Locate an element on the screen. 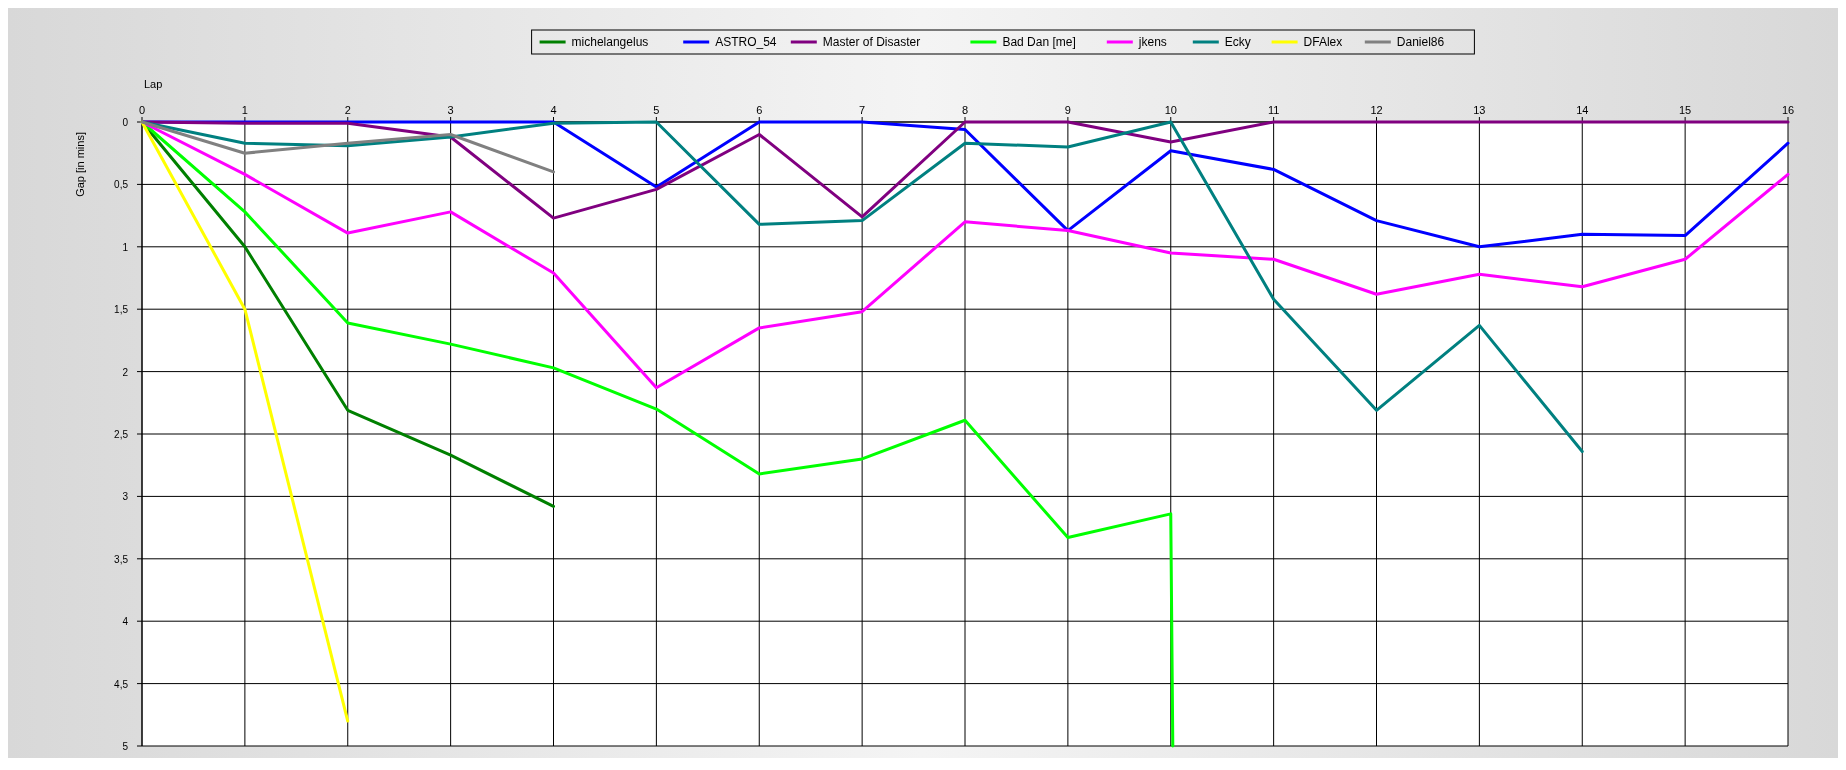 The width and height of the screenshot is (1846, 770). legend-label: Master of Disaster is located at coordinates (871, 42).